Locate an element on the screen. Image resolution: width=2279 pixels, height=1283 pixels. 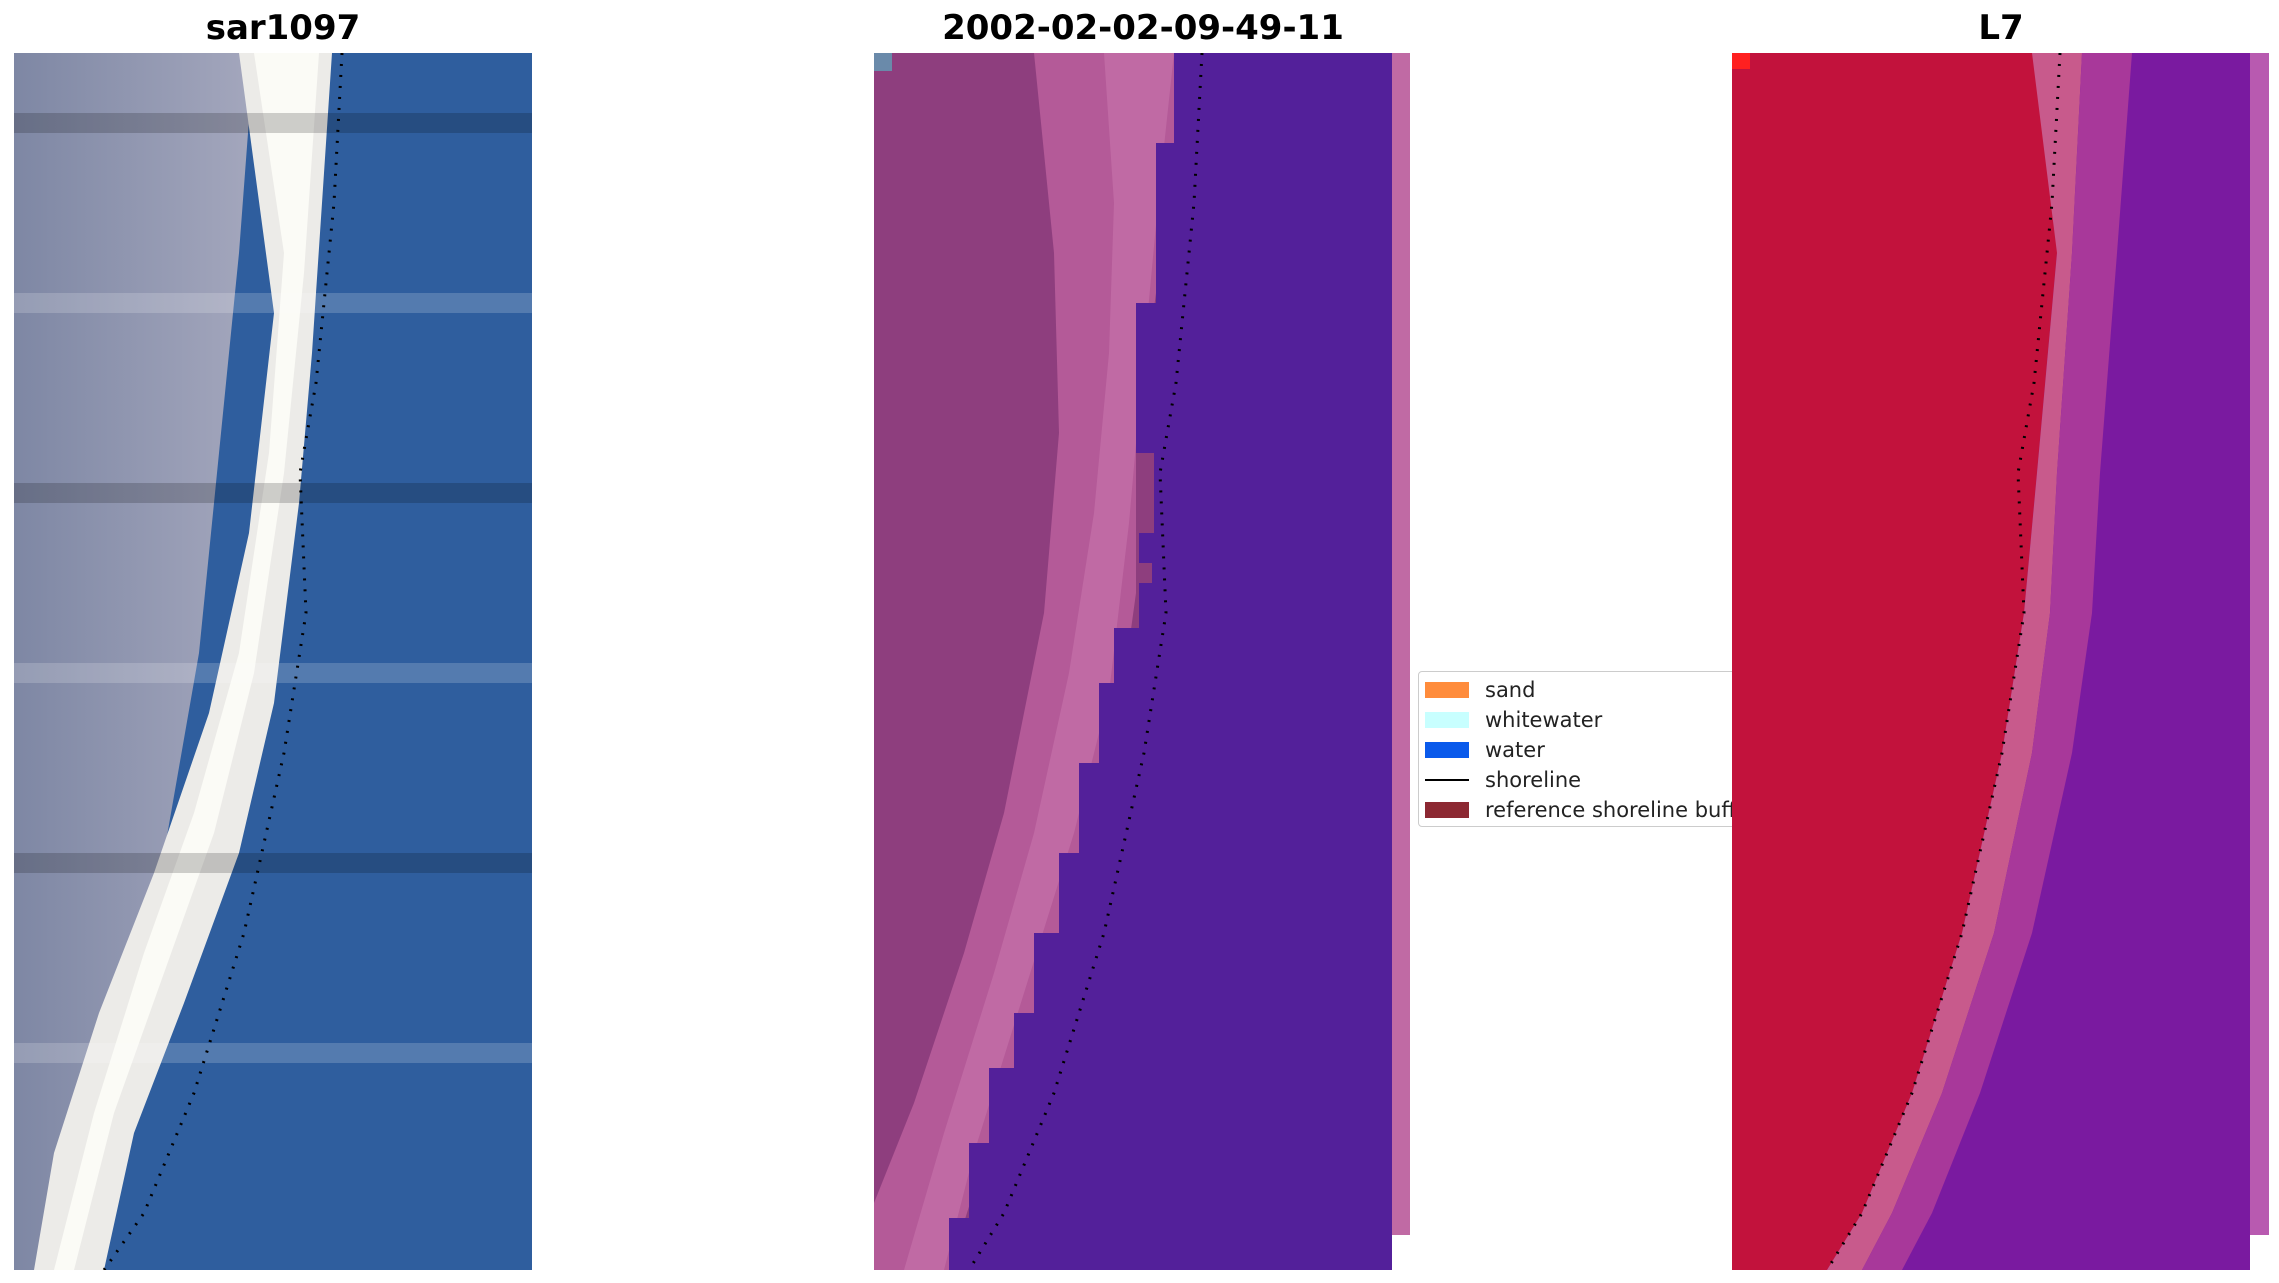
legend-label: reference shoreline buffer is located at coordinates (1611, 810).